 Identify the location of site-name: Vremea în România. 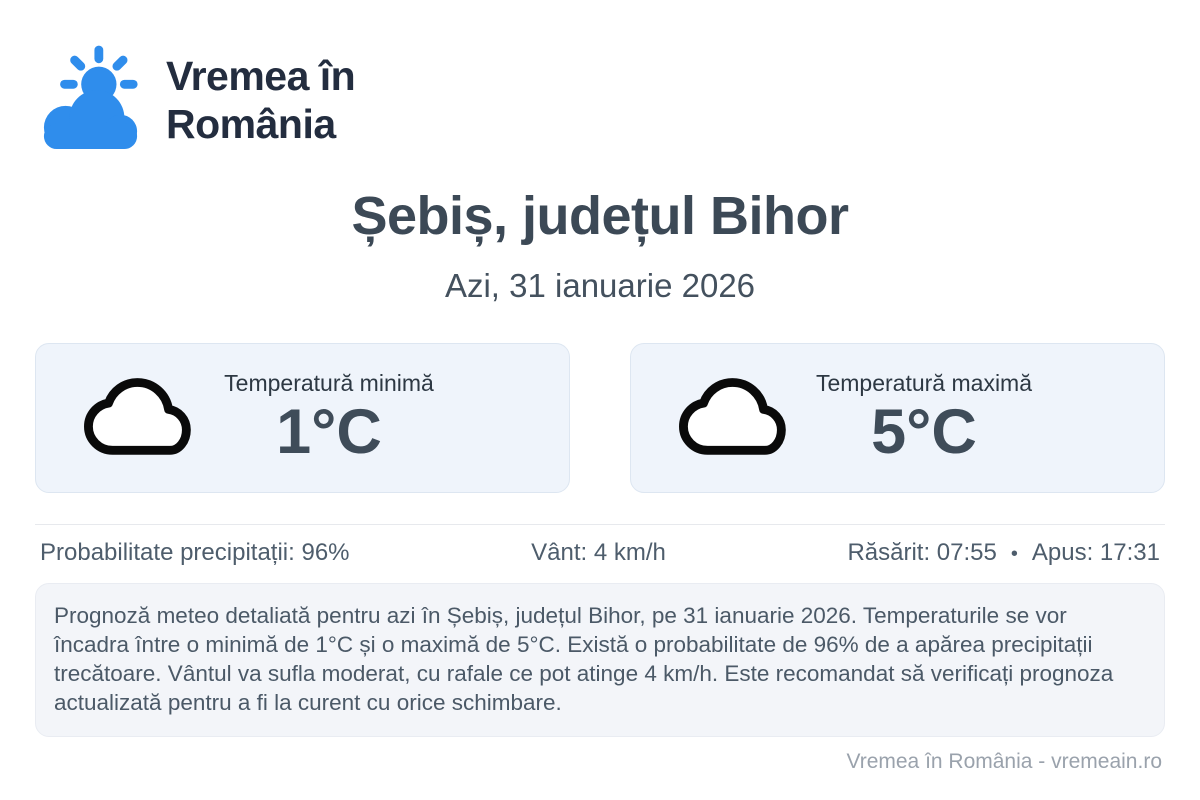
(261, 100).